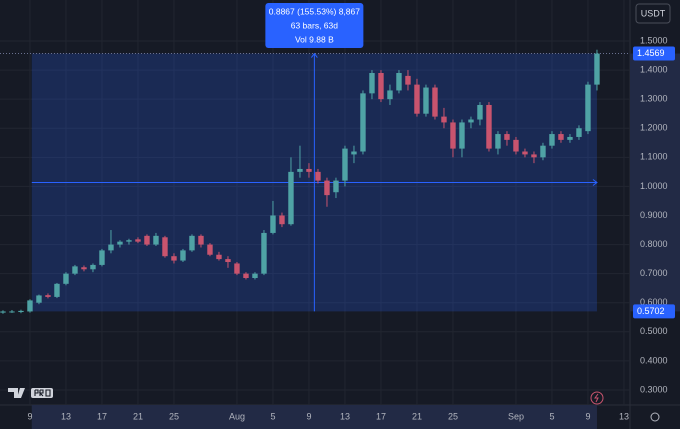 This screenshot has width=680, height=429. What do you see at coordinates (654, 157) in the screenshot?
I see `y-tick-label: 1.1000` at bounding box center [654, 157].